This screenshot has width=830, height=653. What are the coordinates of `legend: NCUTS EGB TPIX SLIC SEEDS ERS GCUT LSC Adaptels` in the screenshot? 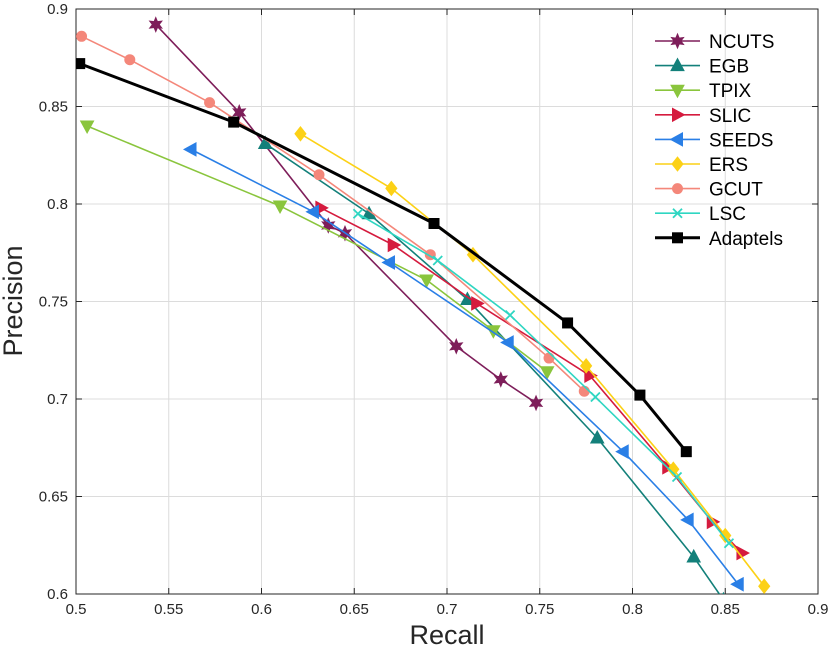 It's located at (719, 141).